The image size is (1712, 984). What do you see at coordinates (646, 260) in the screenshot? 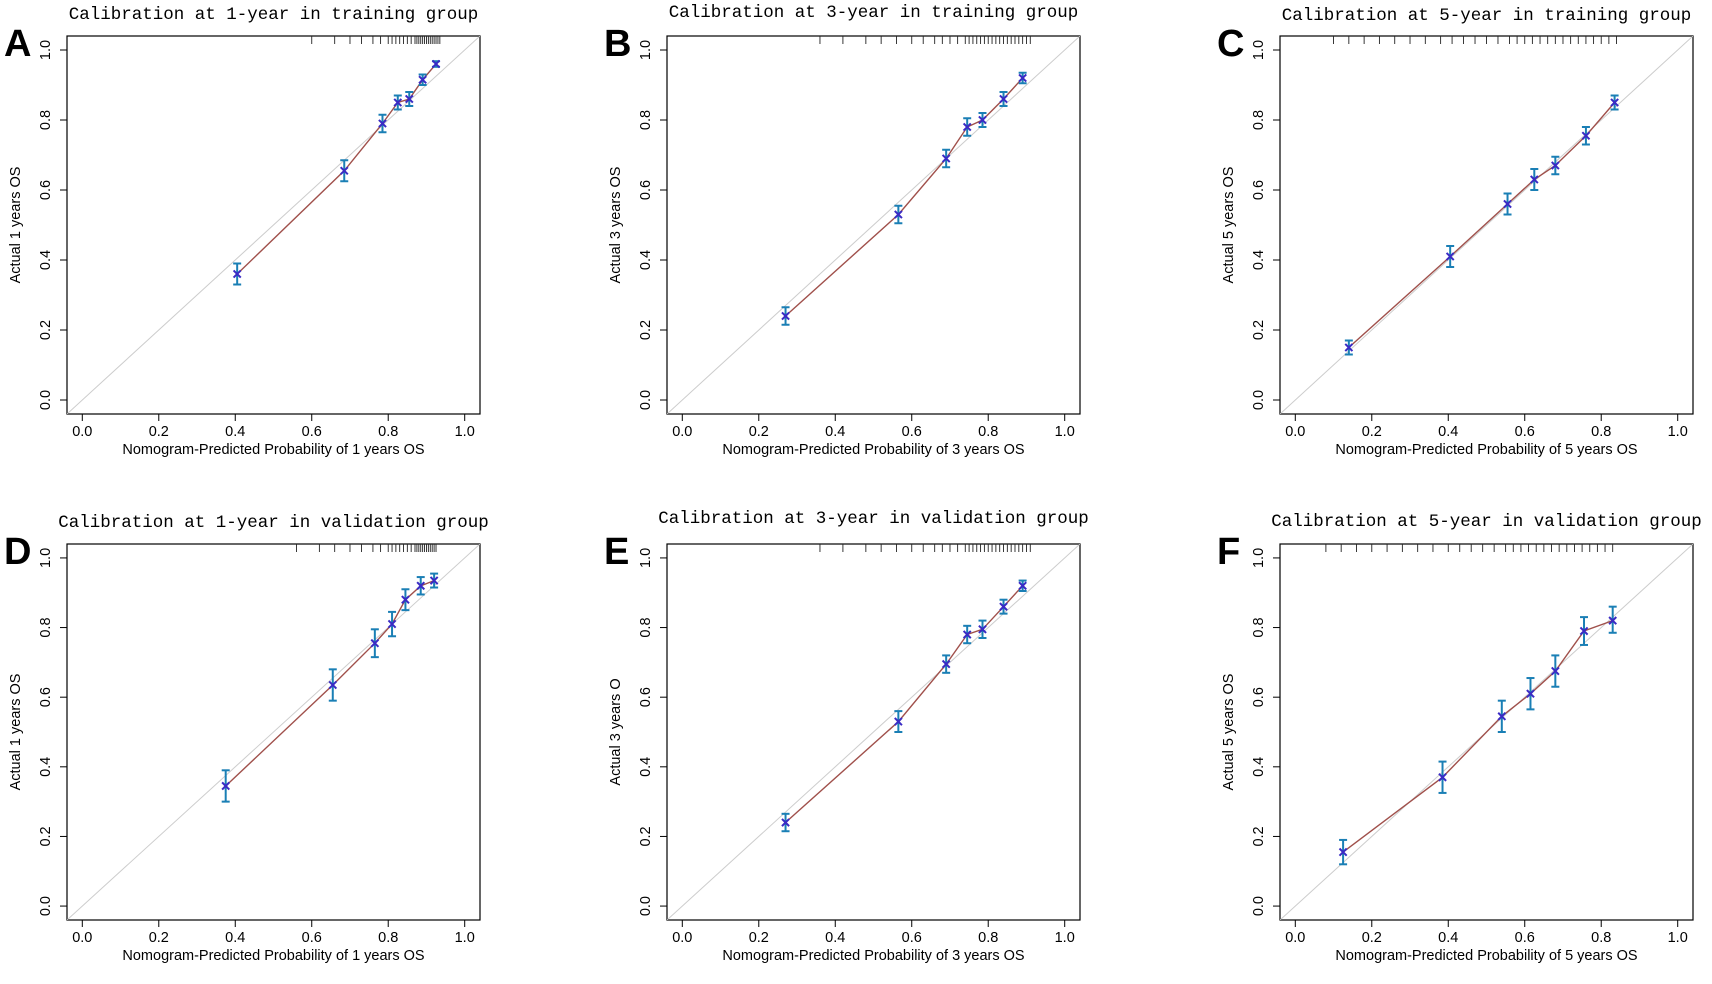
I see `y-tick-label: 0.4` at bounding box center [646, 260].